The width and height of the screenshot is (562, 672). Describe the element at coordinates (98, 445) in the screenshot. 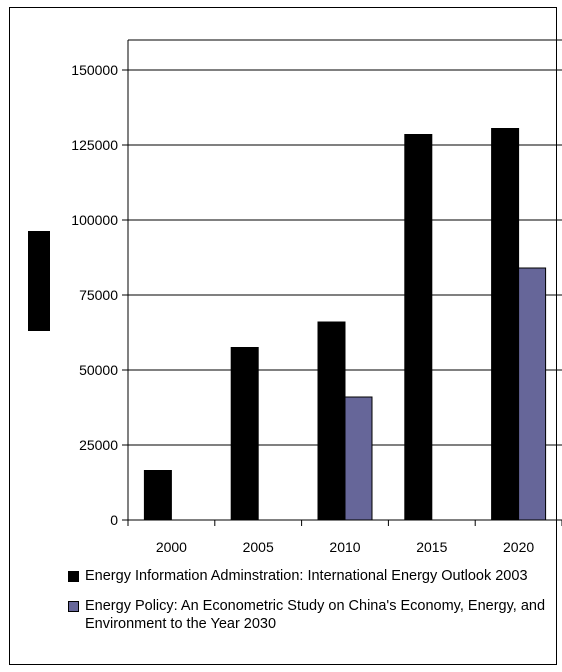

I see `y-tick-label: 25000` at that location.